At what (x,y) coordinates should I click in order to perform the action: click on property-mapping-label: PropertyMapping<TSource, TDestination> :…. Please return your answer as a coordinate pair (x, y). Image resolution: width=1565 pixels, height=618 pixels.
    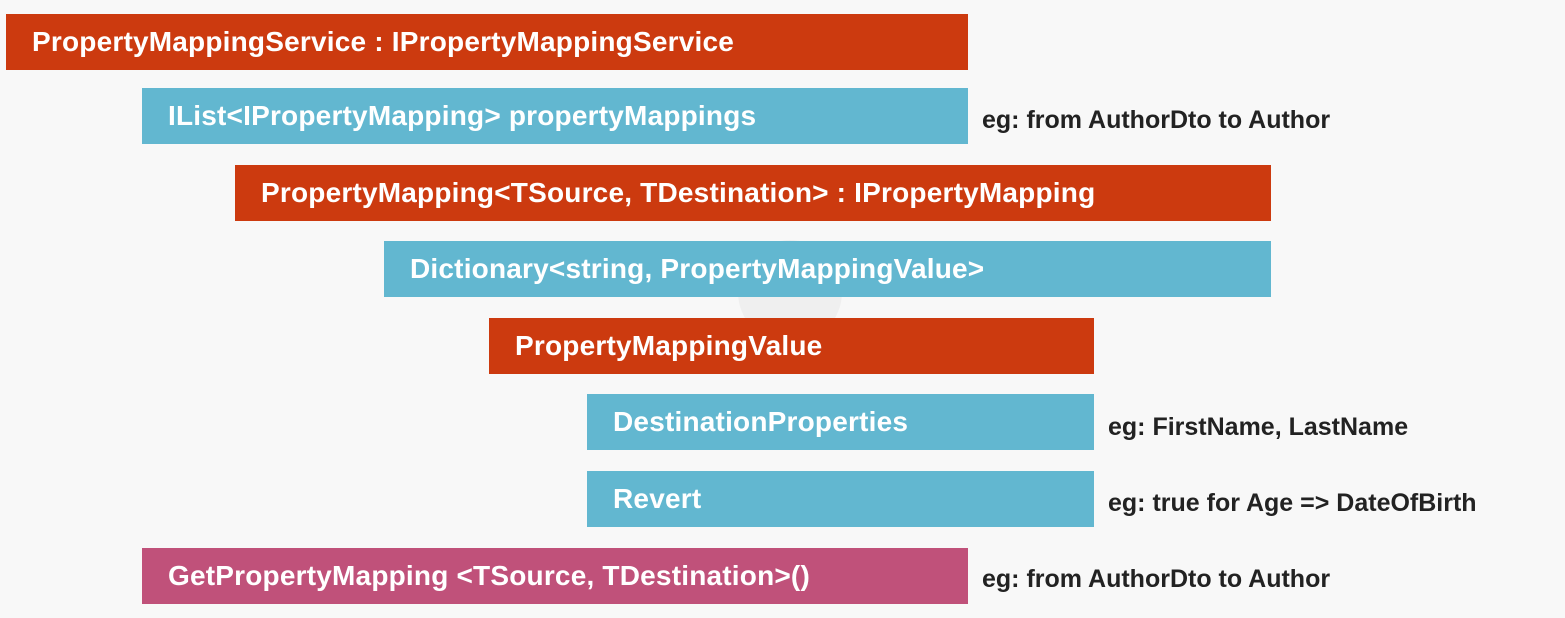
    Looking at the image, I should click on (678, 192).